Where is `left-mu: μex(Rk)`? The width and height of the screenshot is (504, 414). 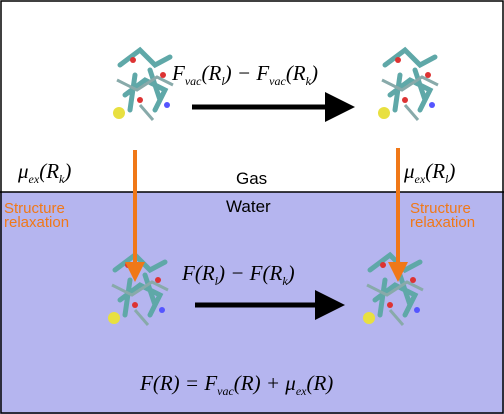
left-mu: μex(Rk) is located at coordinates (44, 172).